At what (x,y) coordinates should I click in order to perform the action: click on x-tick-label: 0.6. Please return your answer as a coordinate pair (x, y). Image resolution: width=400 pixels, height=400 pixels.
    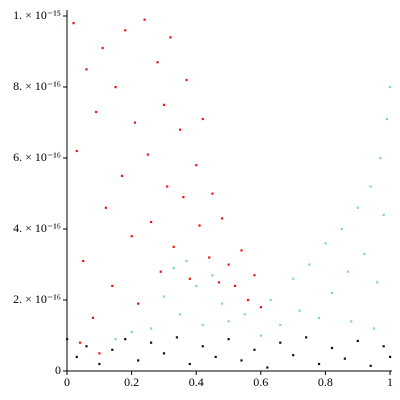
    Looking at the image, I should click on (260, 382).